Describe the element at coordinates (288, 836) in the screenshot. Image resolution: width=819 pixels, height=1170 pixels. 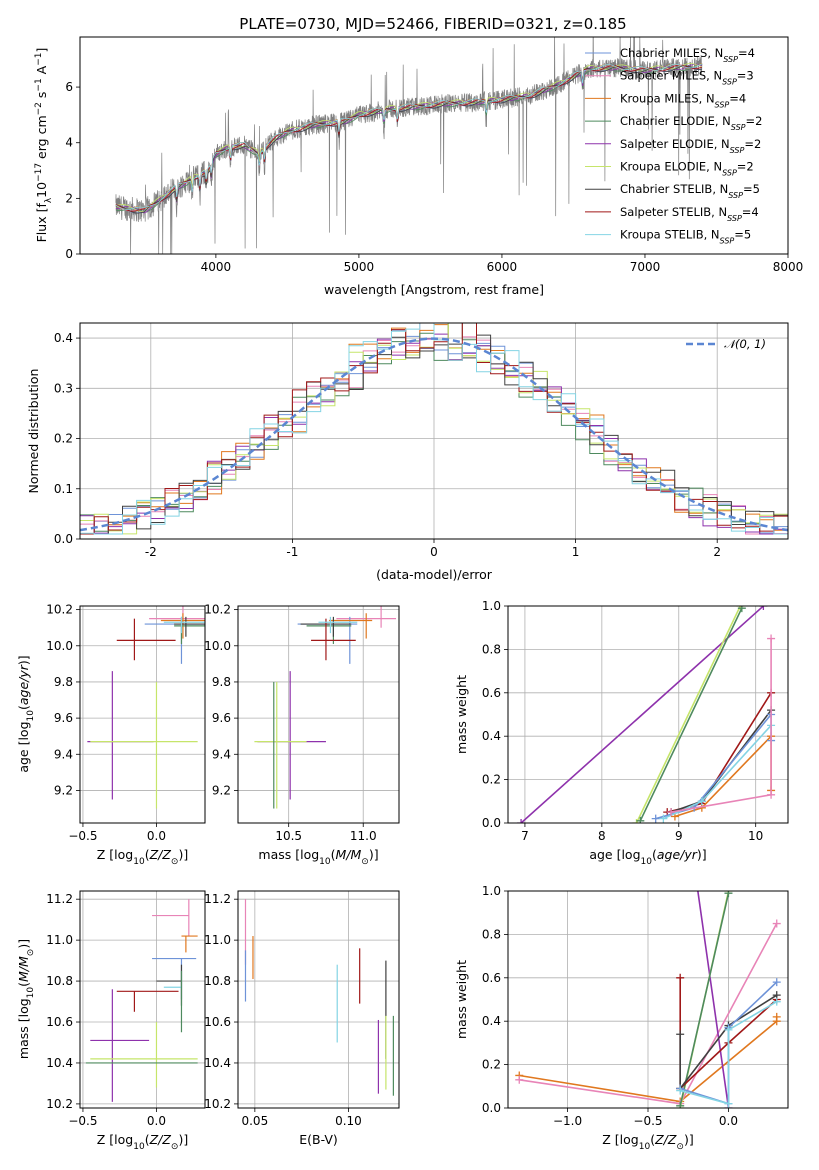
I see `x-tick-label: 10.5` at that location.